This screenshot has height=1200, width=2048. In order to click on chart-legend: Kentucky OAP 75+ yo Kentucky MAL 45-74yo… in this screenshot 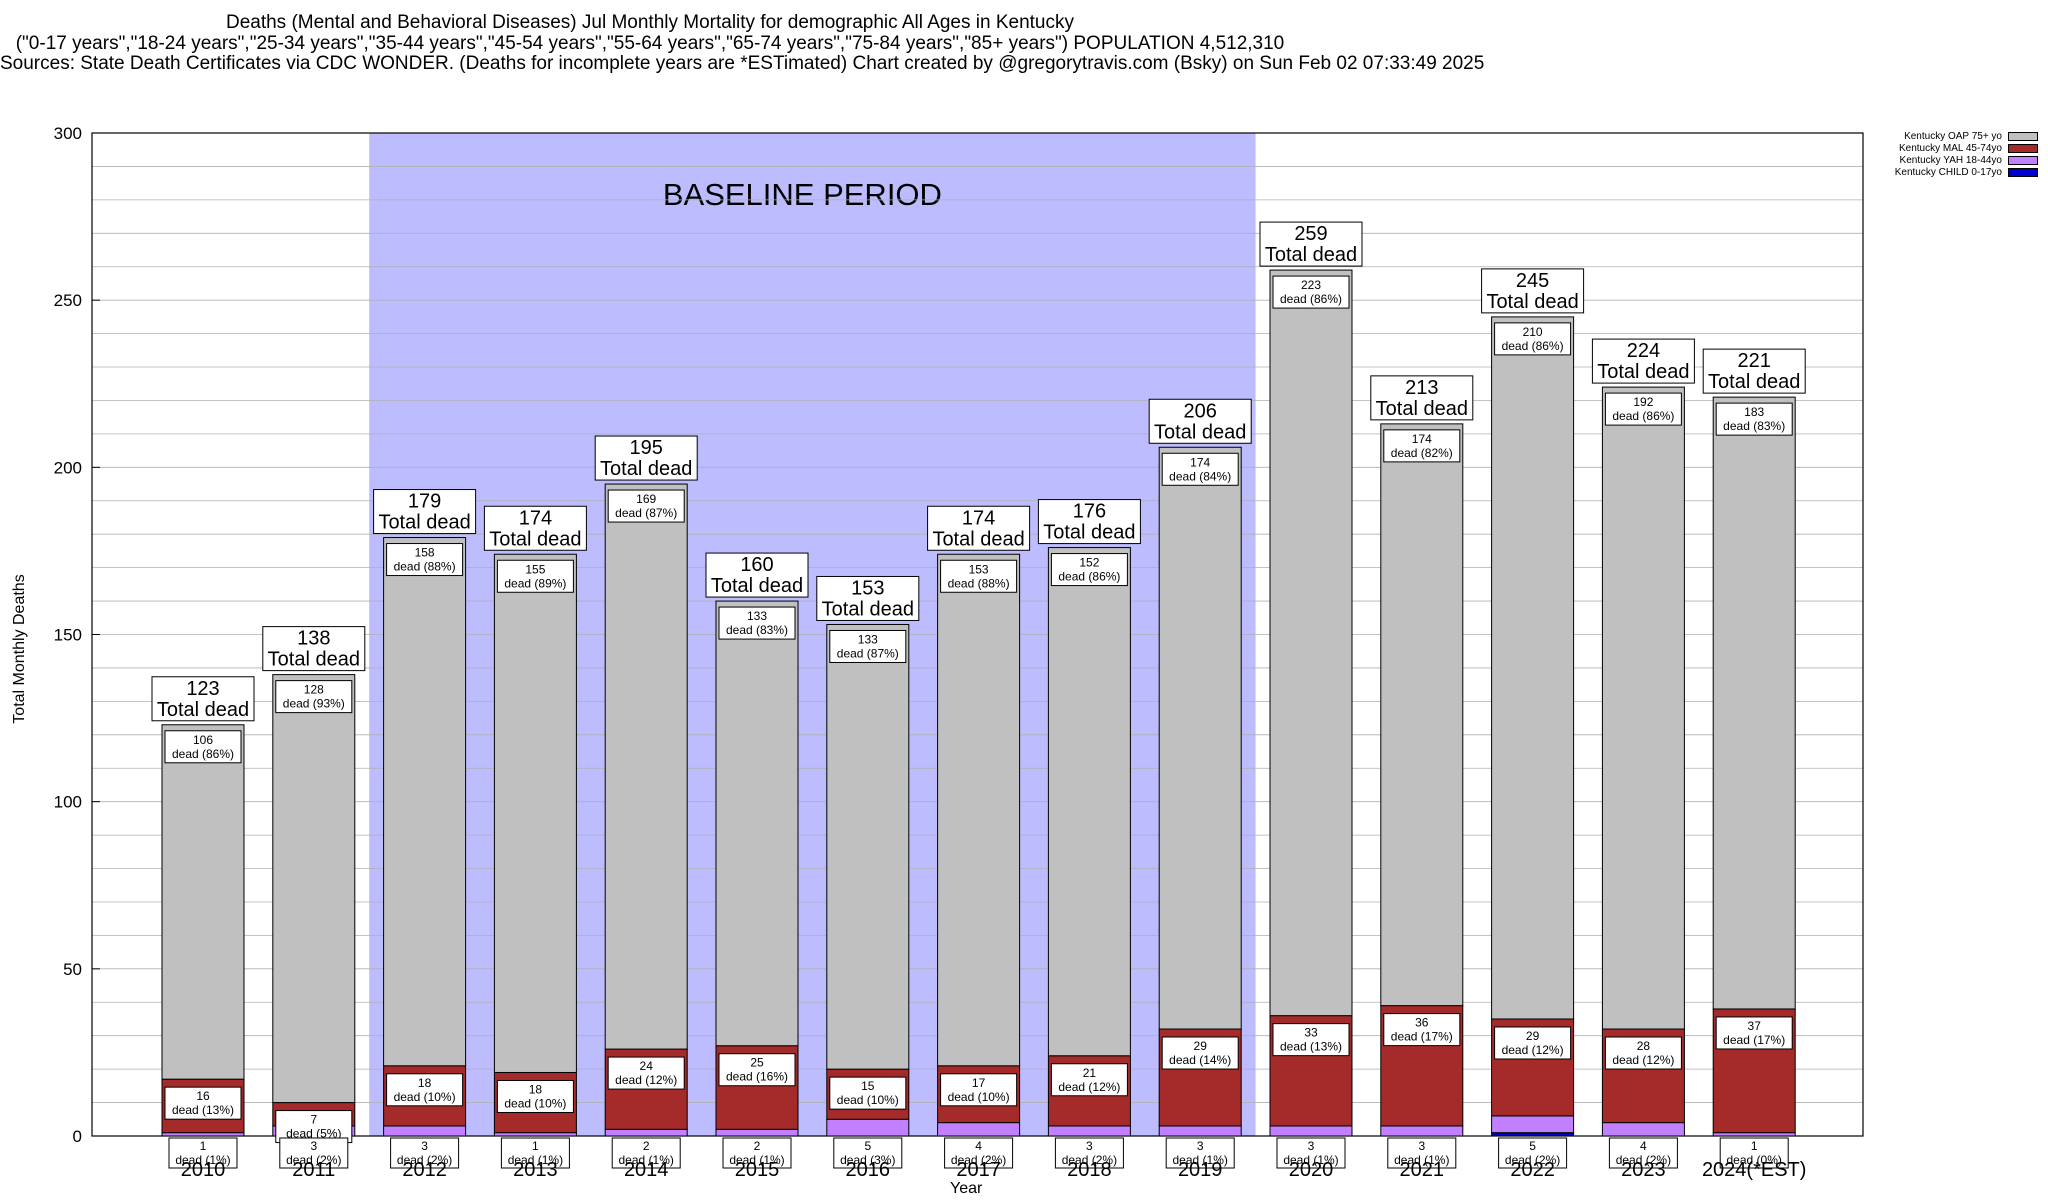, I will do `click(1966, 154)`.